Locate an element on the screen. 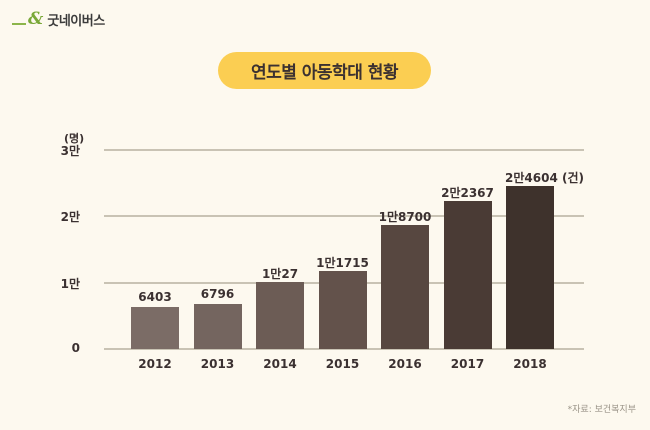 Image resolution: width=650 pixels, height=430 pixels. y-tick-label: 0 is located at coordinates (75, 348).